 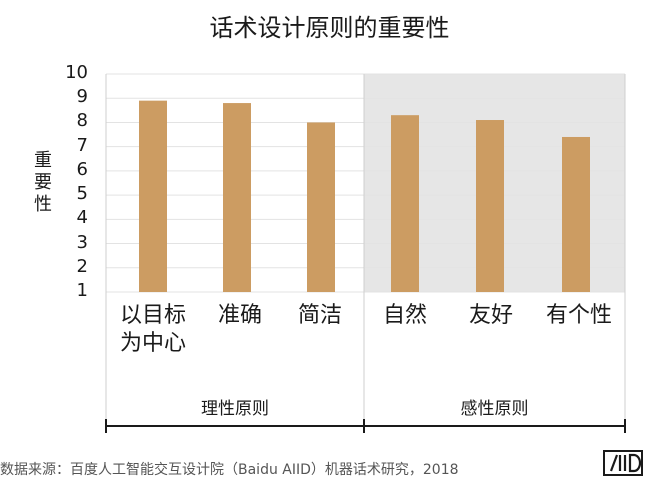 What do you see at coordinates (320, 315) in the screenshot?
I see `x-tick-label: 简洁` at bounding box center [320, 315].